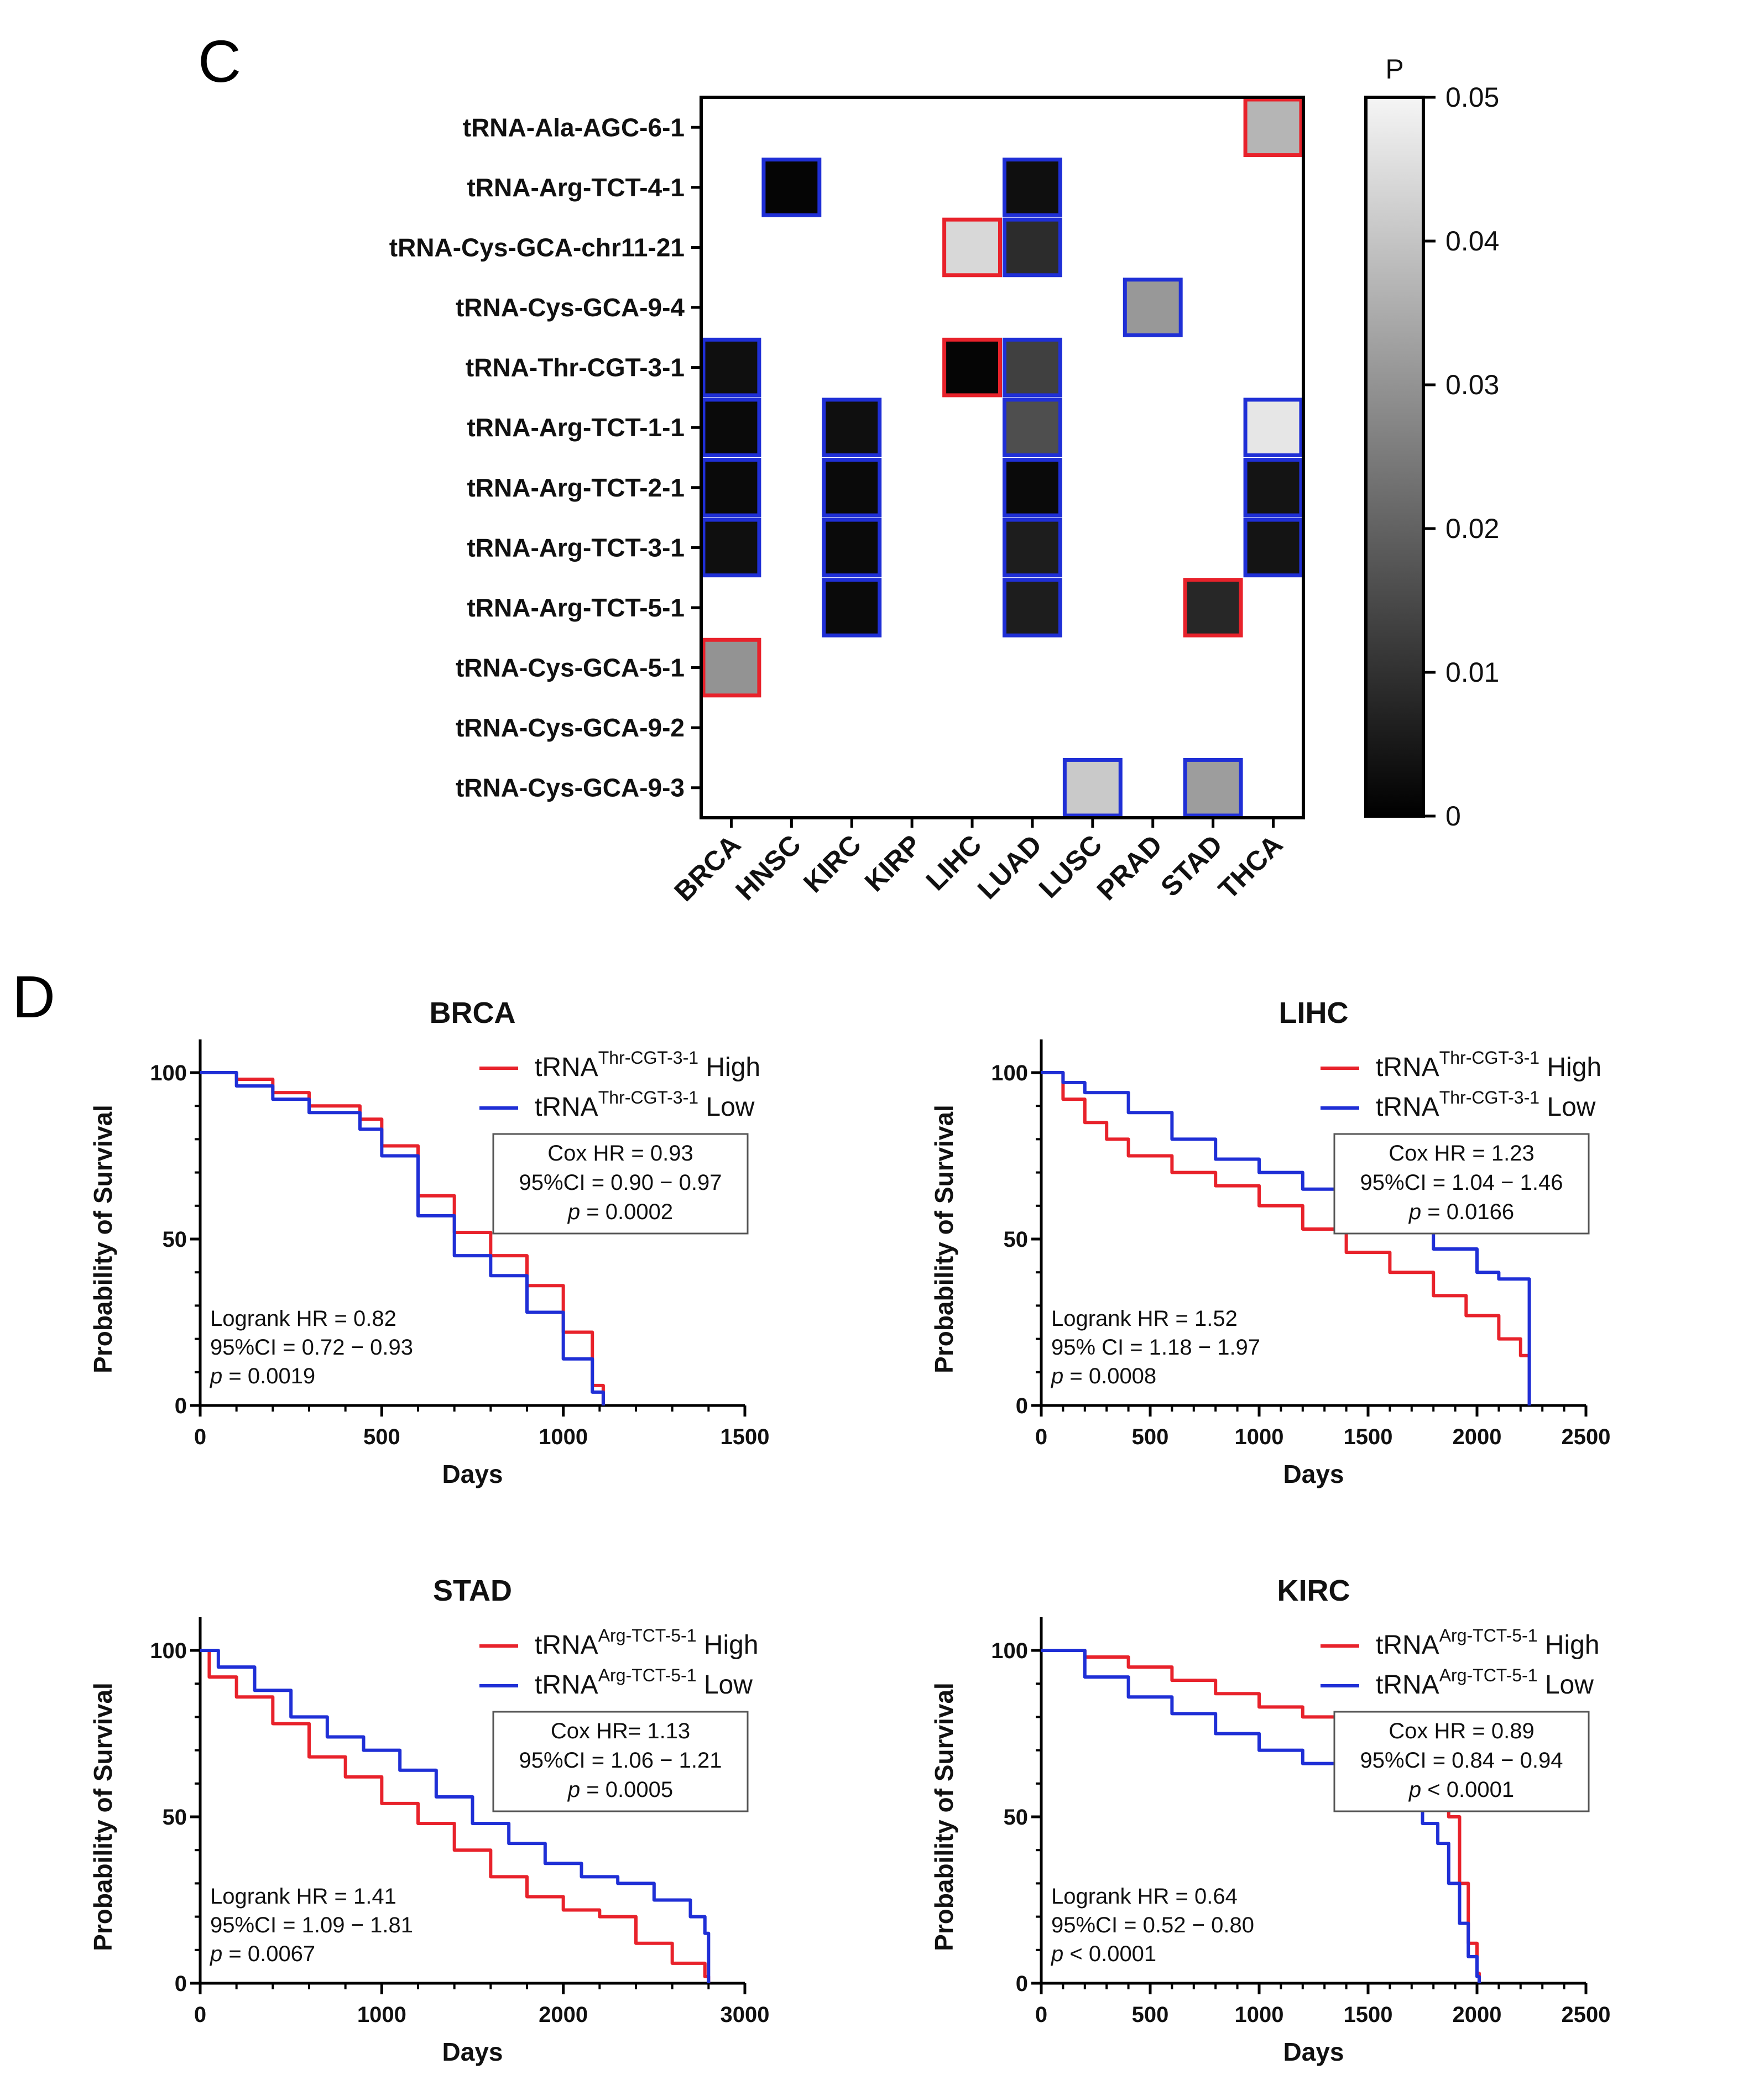 The width and height of the screenshot is (1764, 2080). I want to click on colorbar-title: P, so click(1394, 69).